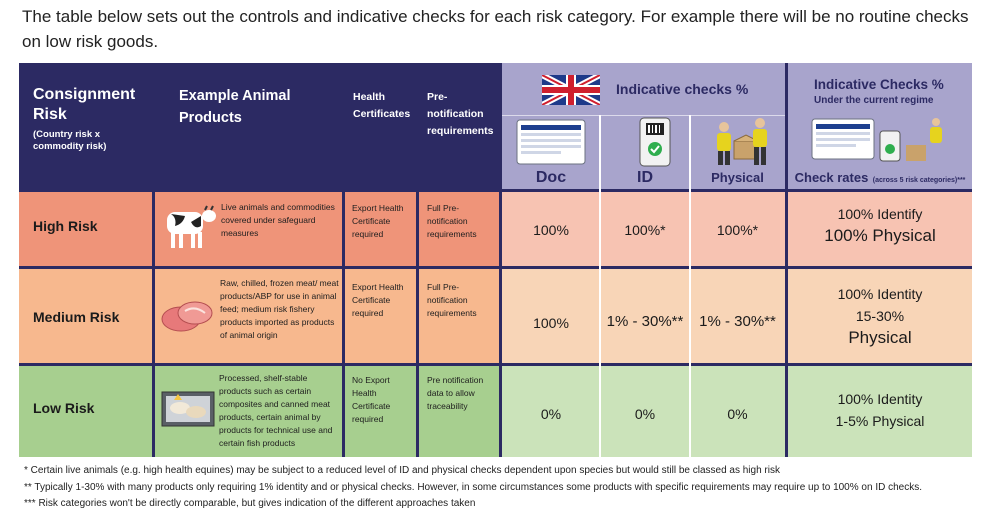 The width and height of the screenshot is (997, 515). What do you see at coordinates (551, 414) in the screenshot?
I see `doc-percent: 0%` at bounding box center [551, 414].